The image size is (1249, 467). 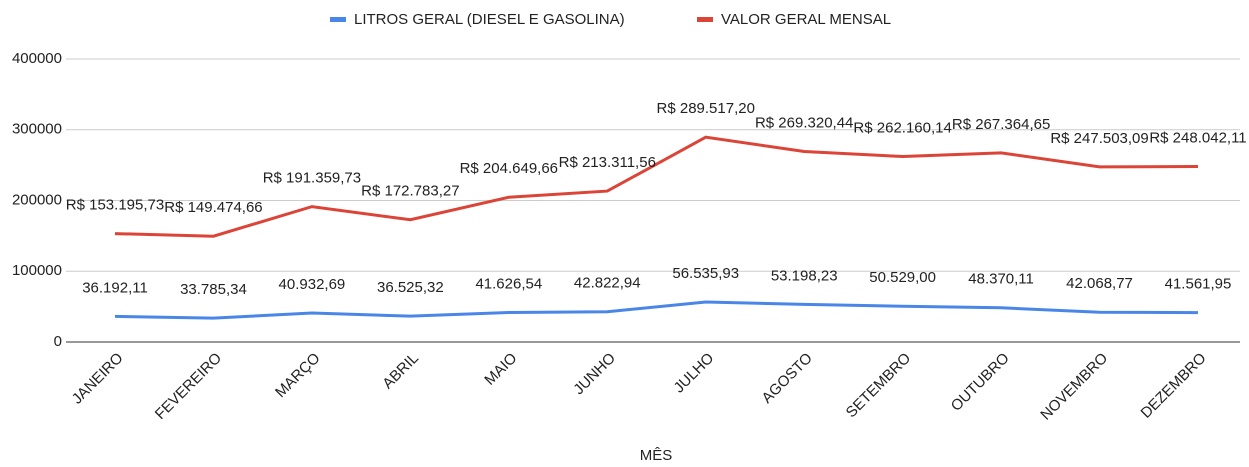 What do you see at coordinates (879, 386) in the screenshot?
I see `x-tick-label: SETEMBRO` at bounding box center [879, 386].